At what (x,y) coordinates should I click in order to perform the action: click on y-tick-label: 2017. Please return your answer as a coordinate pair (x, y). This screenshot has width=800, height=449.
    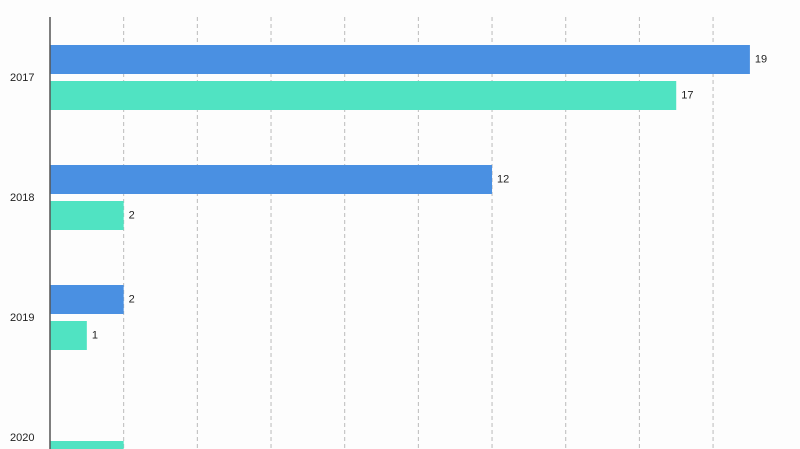
    Looking at the image, I should click on (22, 78).